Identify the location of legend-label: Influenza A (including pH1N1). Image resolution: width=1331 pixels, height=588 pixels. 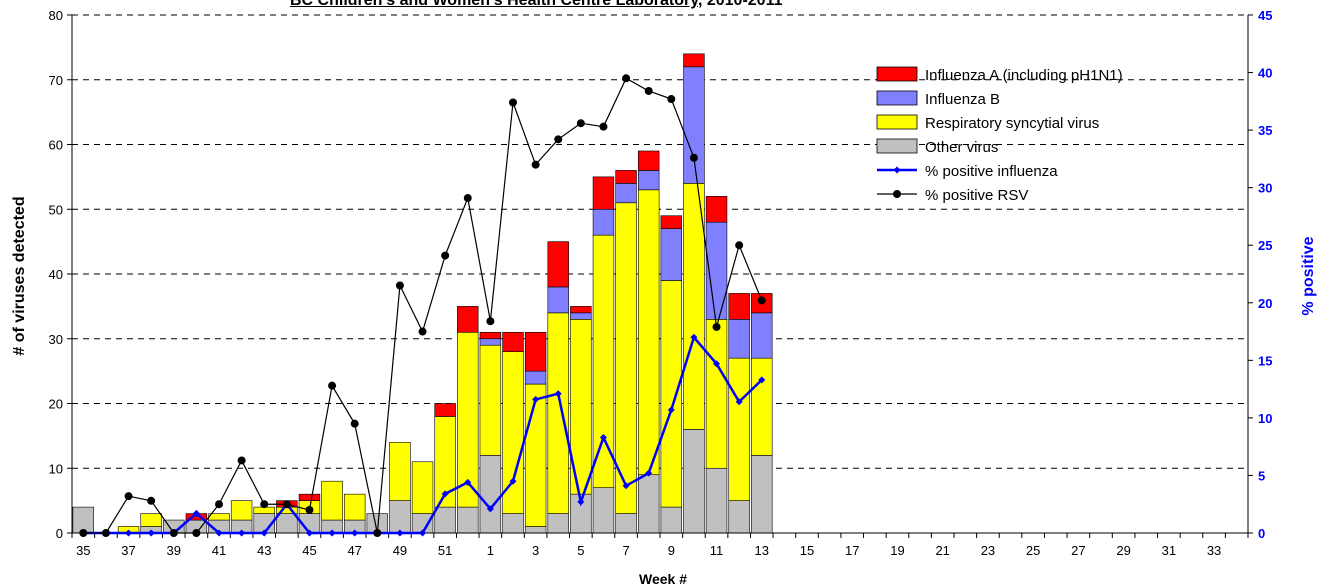
(1024, 75).